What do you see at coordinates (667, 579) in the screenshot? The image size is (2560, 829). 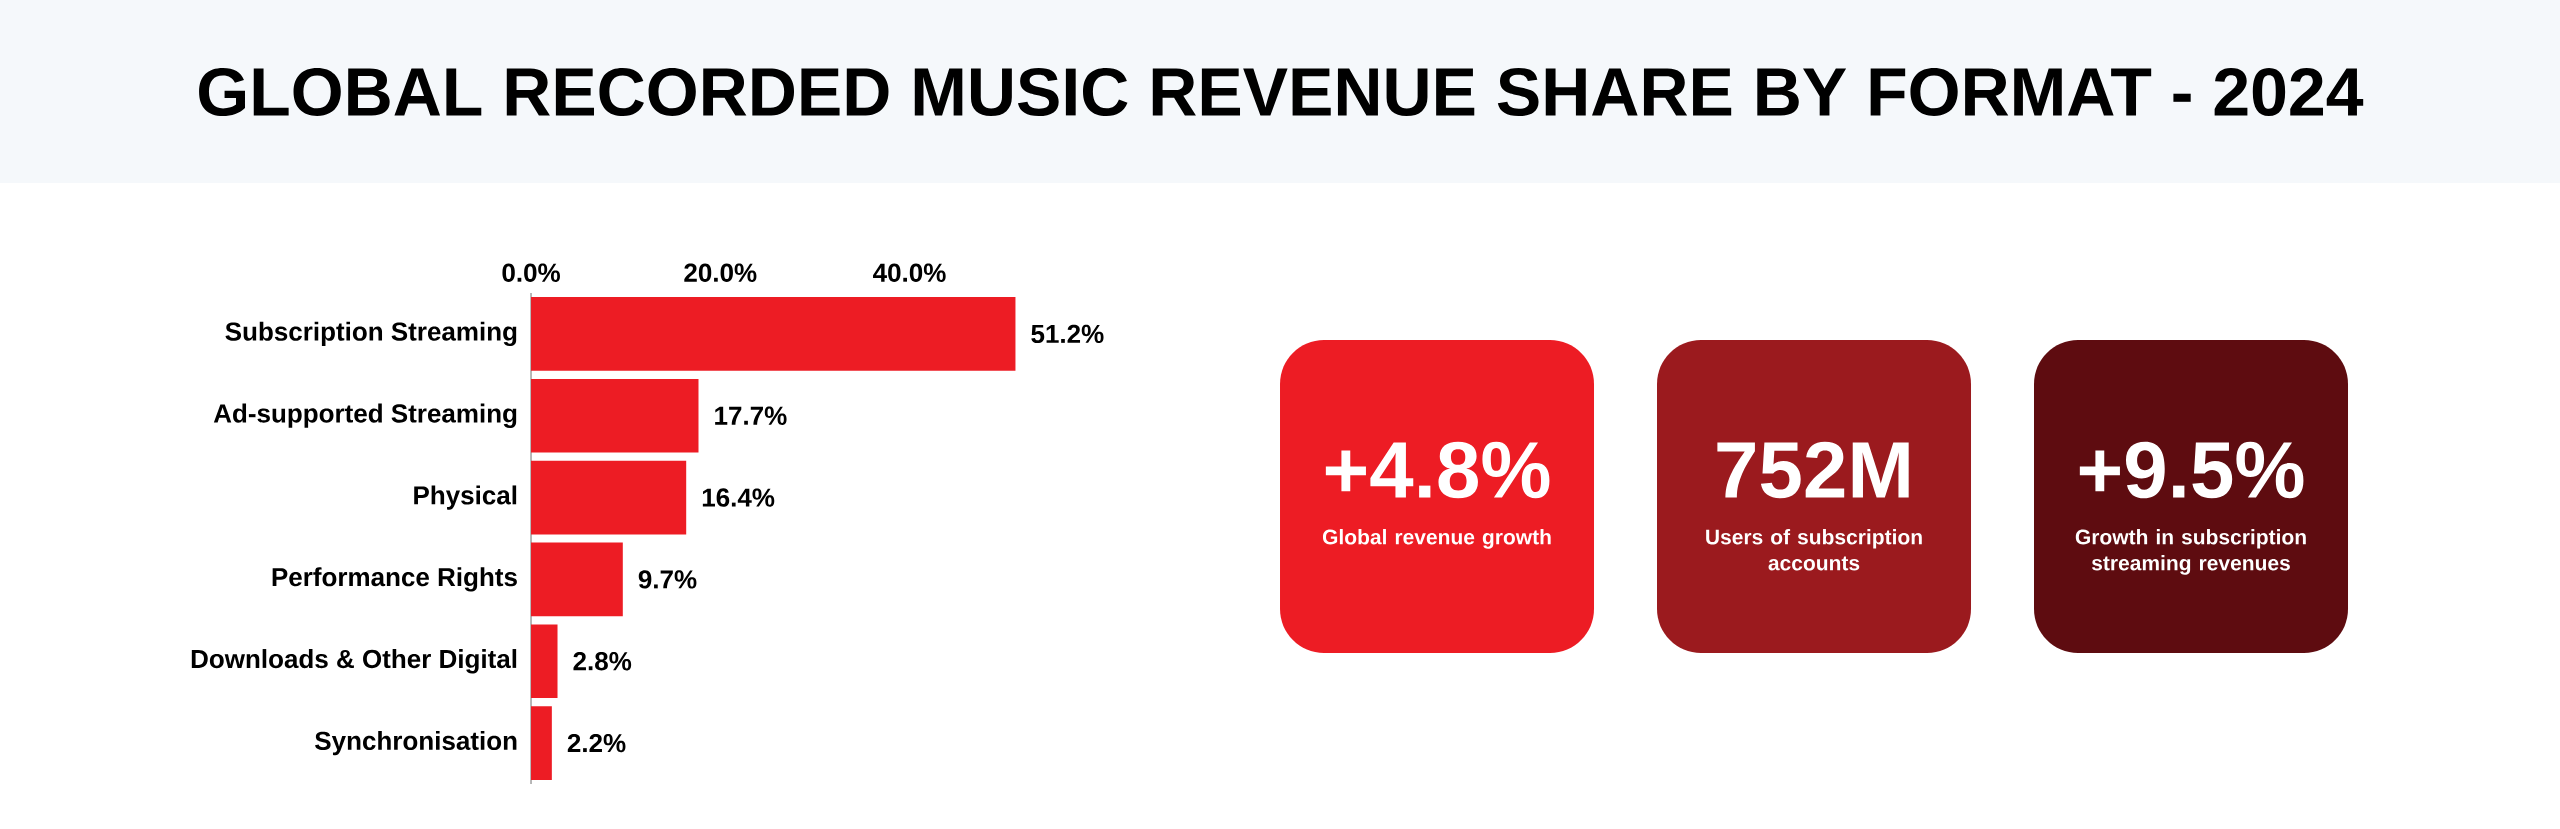 I see `data-label: 9.7%` at bounding box center [667, 579].